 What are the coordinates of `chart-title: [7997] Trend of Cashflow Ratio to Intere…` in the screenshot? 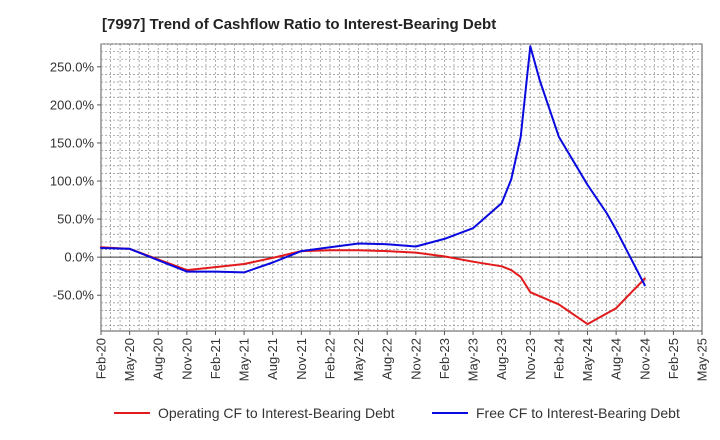 It's located at (299, 24).